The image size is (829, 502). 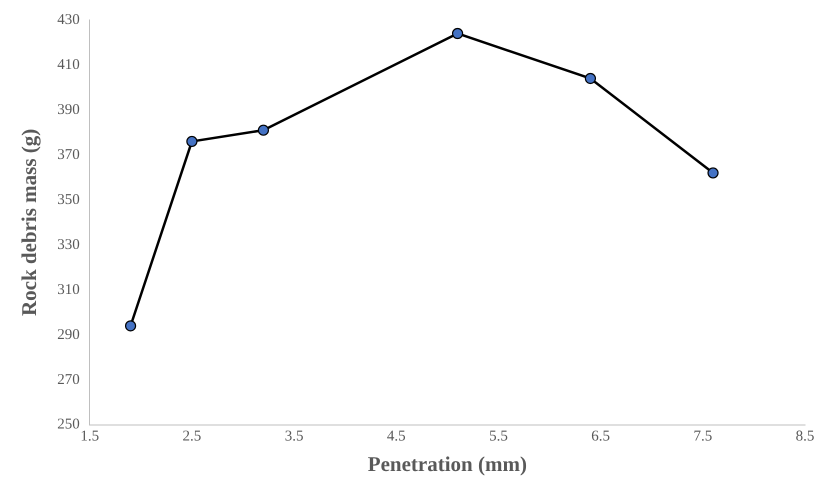 What do you see at coordinates (68, 290) in the screenshot?
I see `y-tick-label: 310` at bounding box center [68, 290].